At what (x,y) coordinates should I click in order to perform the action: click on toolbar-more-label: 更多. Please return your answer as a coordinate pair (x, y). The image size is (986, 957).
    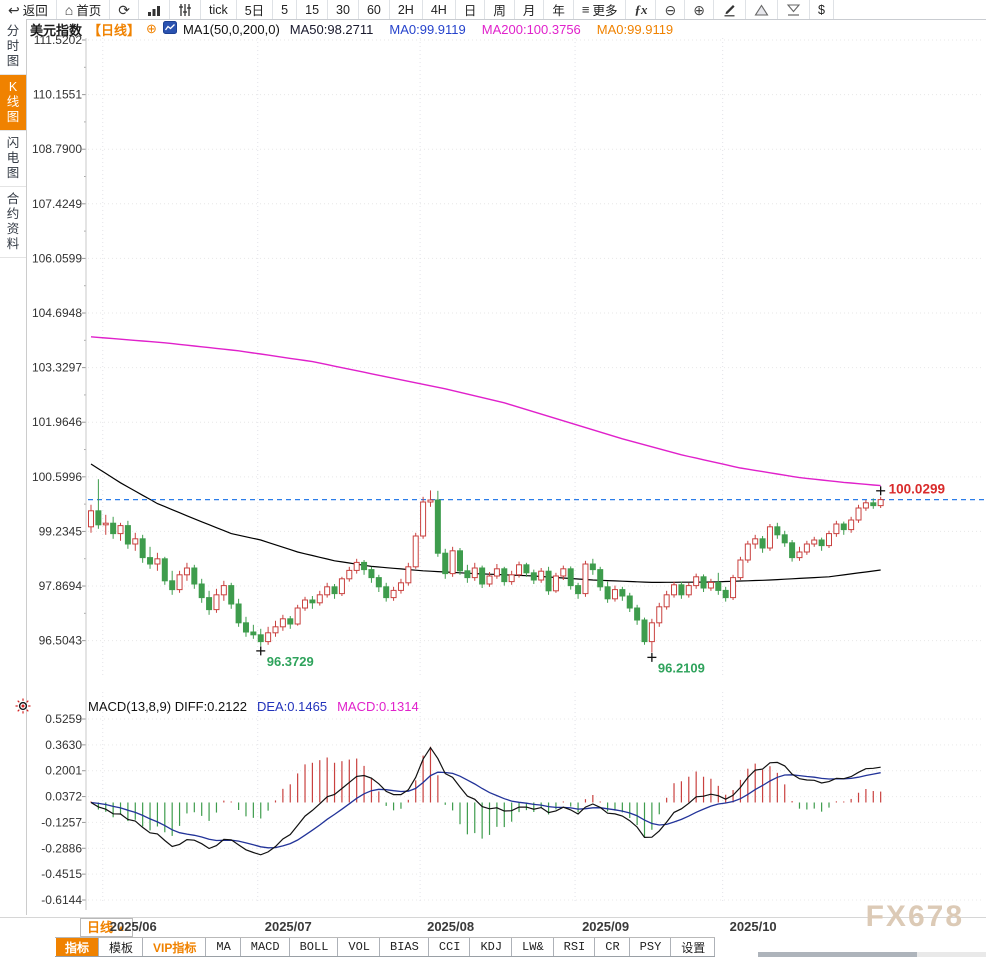
    Looking at the image, I should click on (605, 11).